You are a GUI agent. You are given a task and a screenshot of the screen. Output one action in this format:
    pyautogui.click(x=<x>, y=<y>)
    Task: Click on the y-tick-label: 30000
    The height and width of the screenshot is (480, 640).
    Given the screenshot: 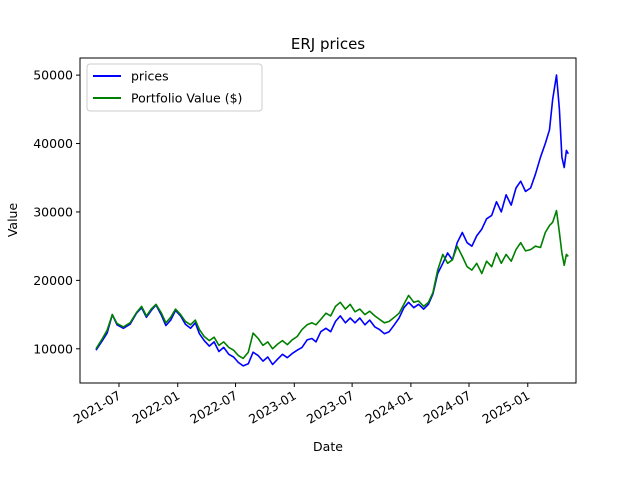 What is the action you would take?
    pyautogui.click(x=53, y=211)
    